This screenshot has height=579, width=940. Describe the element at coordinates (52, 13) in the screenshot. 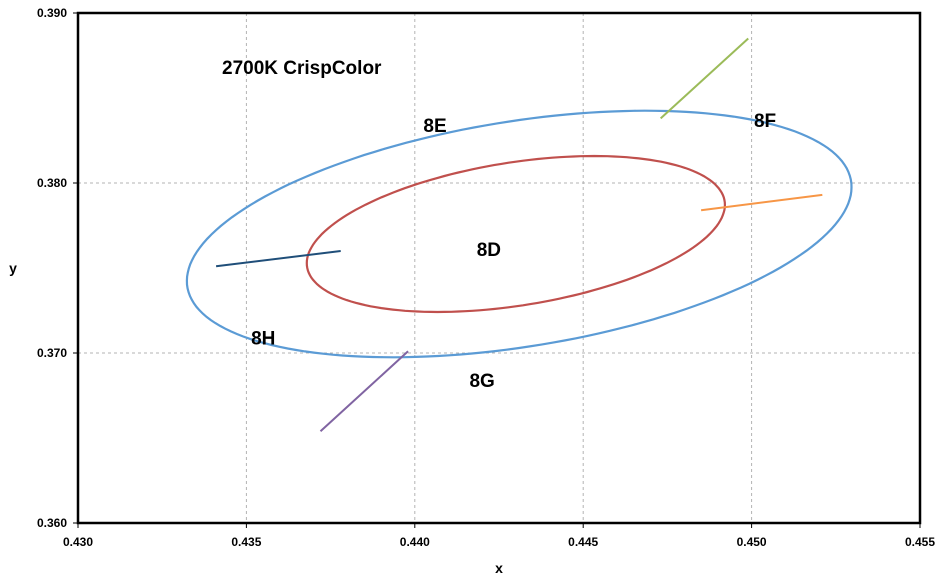

I see `y-tick-label: 0.390` at that location.